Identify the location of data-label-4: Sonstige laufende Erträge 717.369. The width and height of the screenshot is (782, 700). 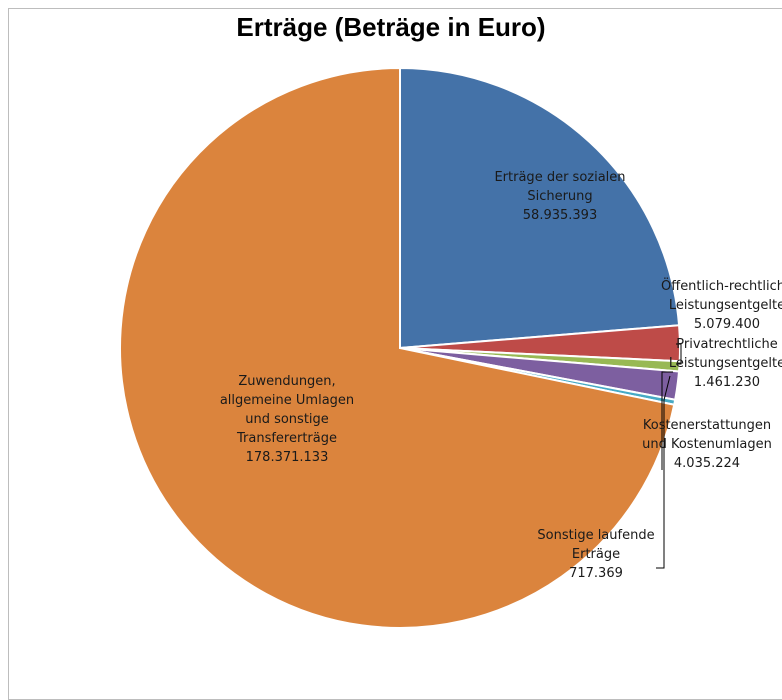
(595, 554).